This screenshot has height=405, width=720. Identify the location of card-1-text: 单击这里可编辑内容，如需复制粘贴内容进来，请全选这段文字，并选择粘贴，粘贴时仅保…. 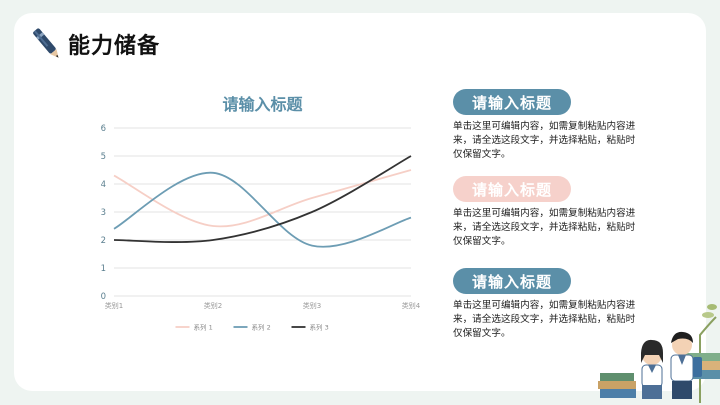
(544, 140).